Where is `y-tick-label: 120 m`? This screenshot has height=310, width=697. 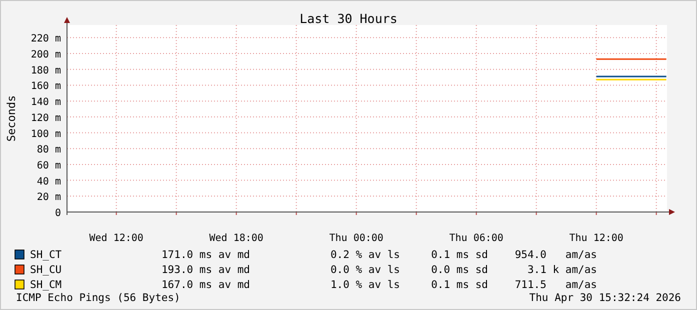 y-tick-label: 120 m is located at coordinates (45, 118).